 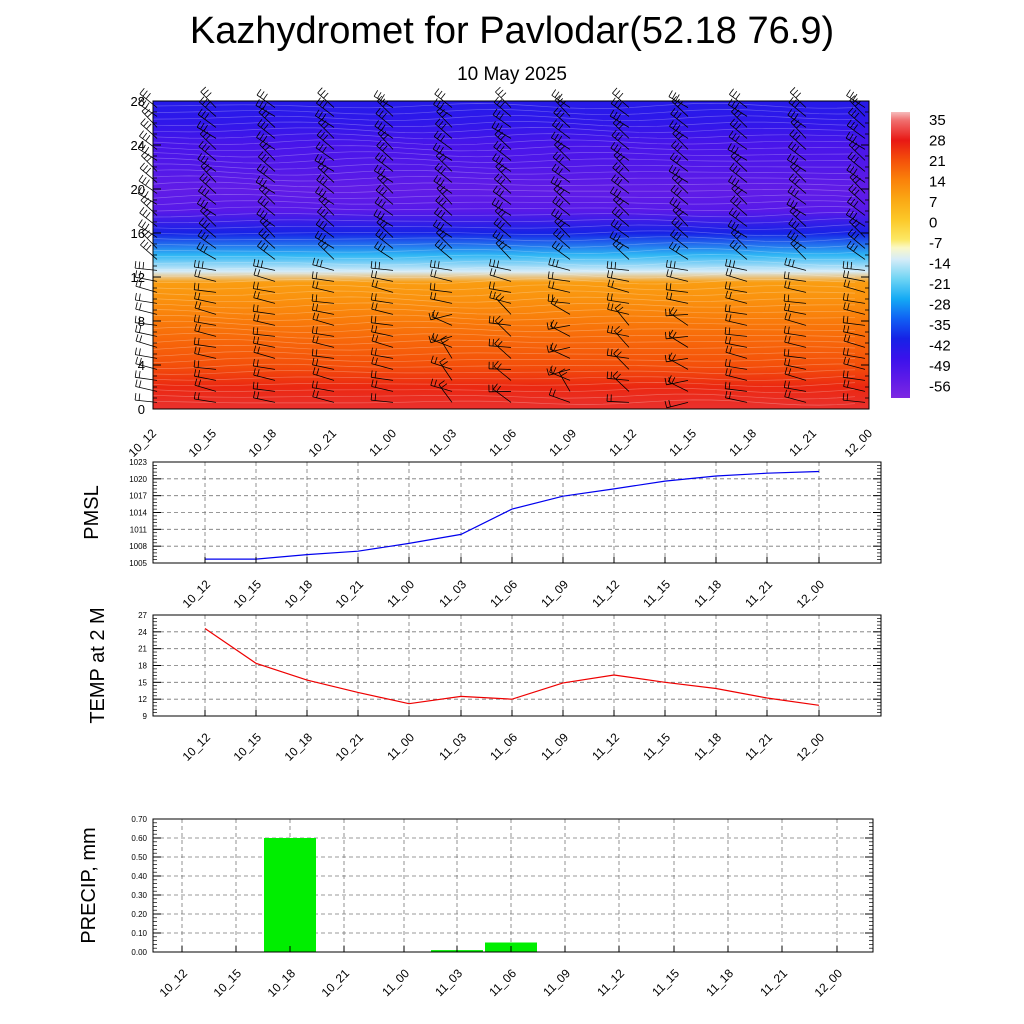 I want to click on precip-bar, so click(x=290, y=895).